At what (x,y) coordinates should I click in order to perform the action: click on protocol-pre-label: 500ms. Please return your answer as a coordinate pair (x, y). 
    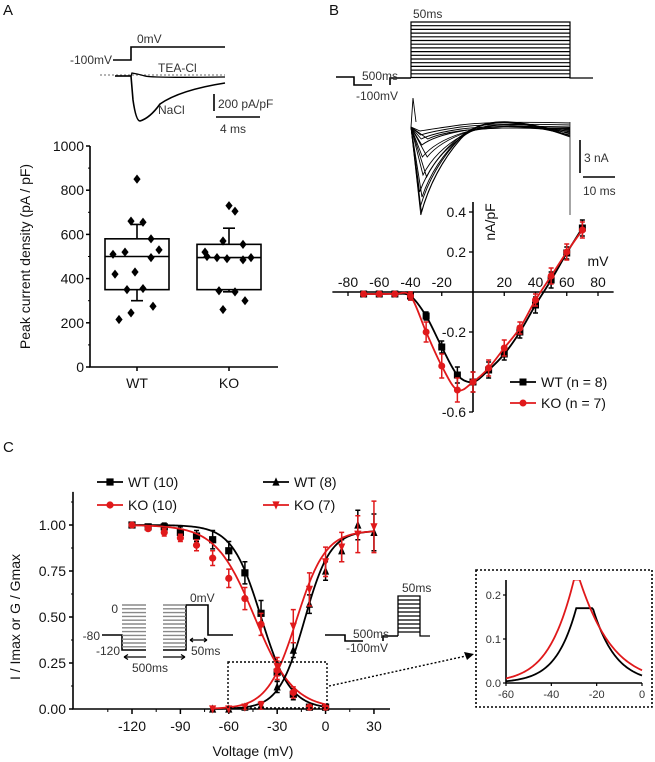
    Looking at the image, I should click on (380, 76).